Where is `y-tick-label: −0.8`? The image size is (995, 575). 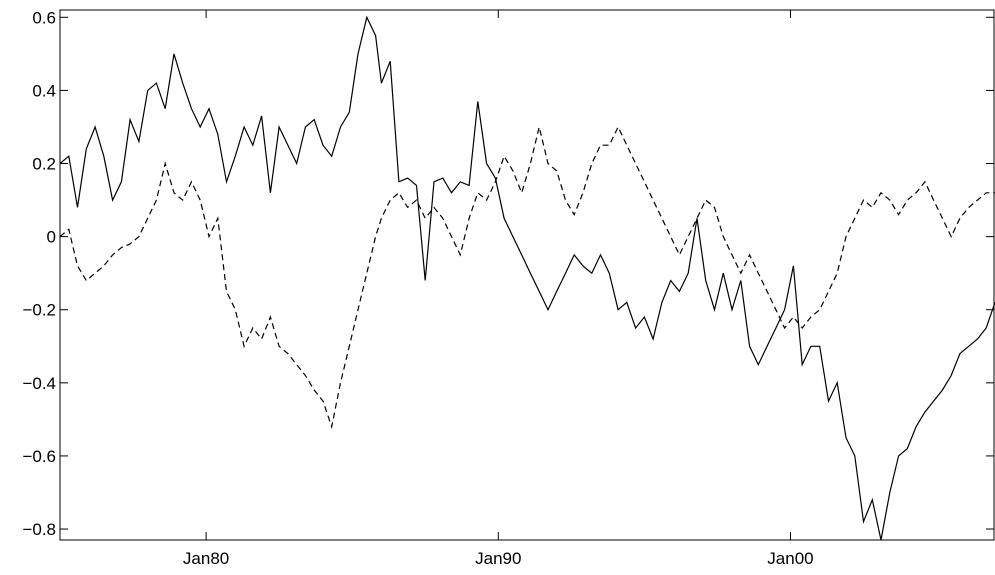
y-tick-label: −0.8 is located at coordinates (39, 529).